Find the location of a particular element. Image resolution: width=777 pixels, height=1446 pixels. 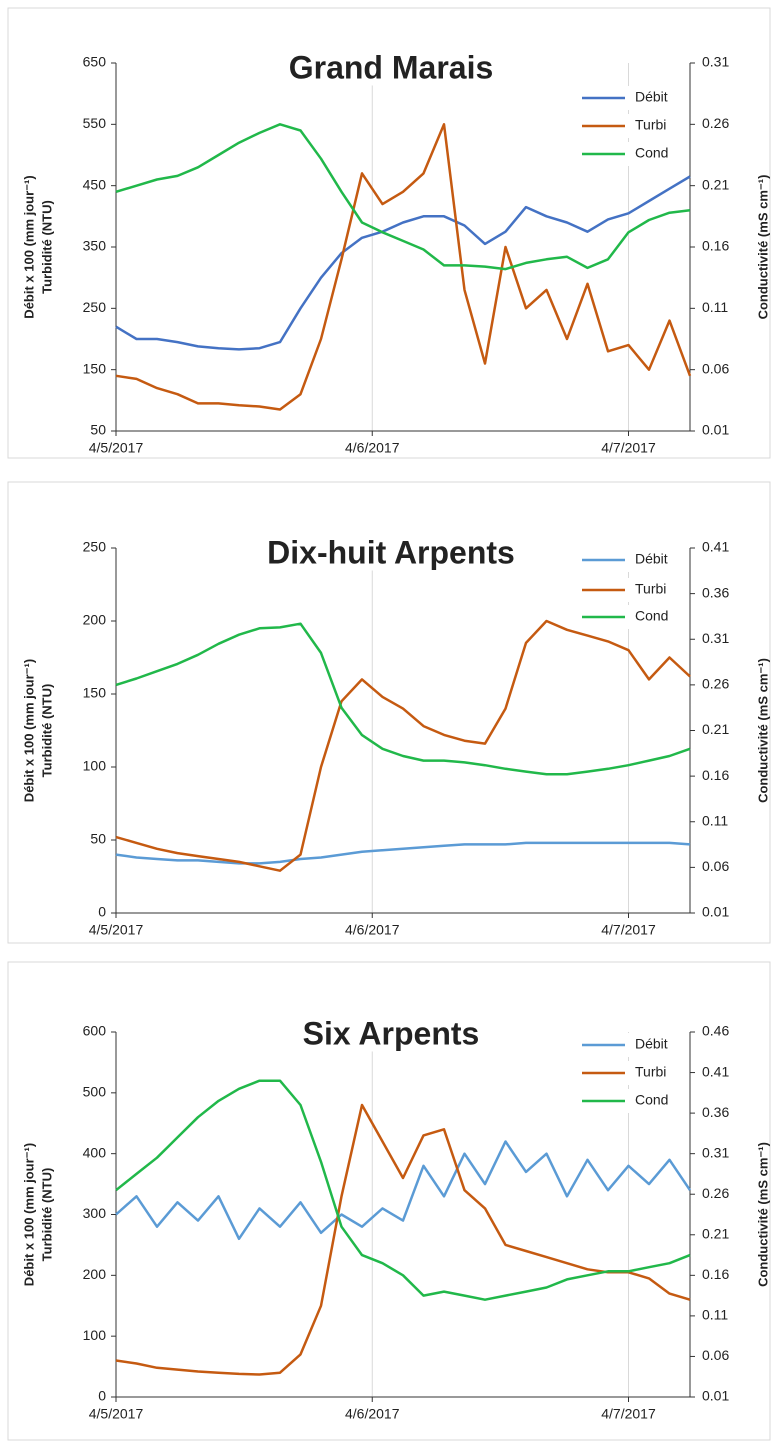

y-tick-label: 300 is located at coordinates (95, 1213).